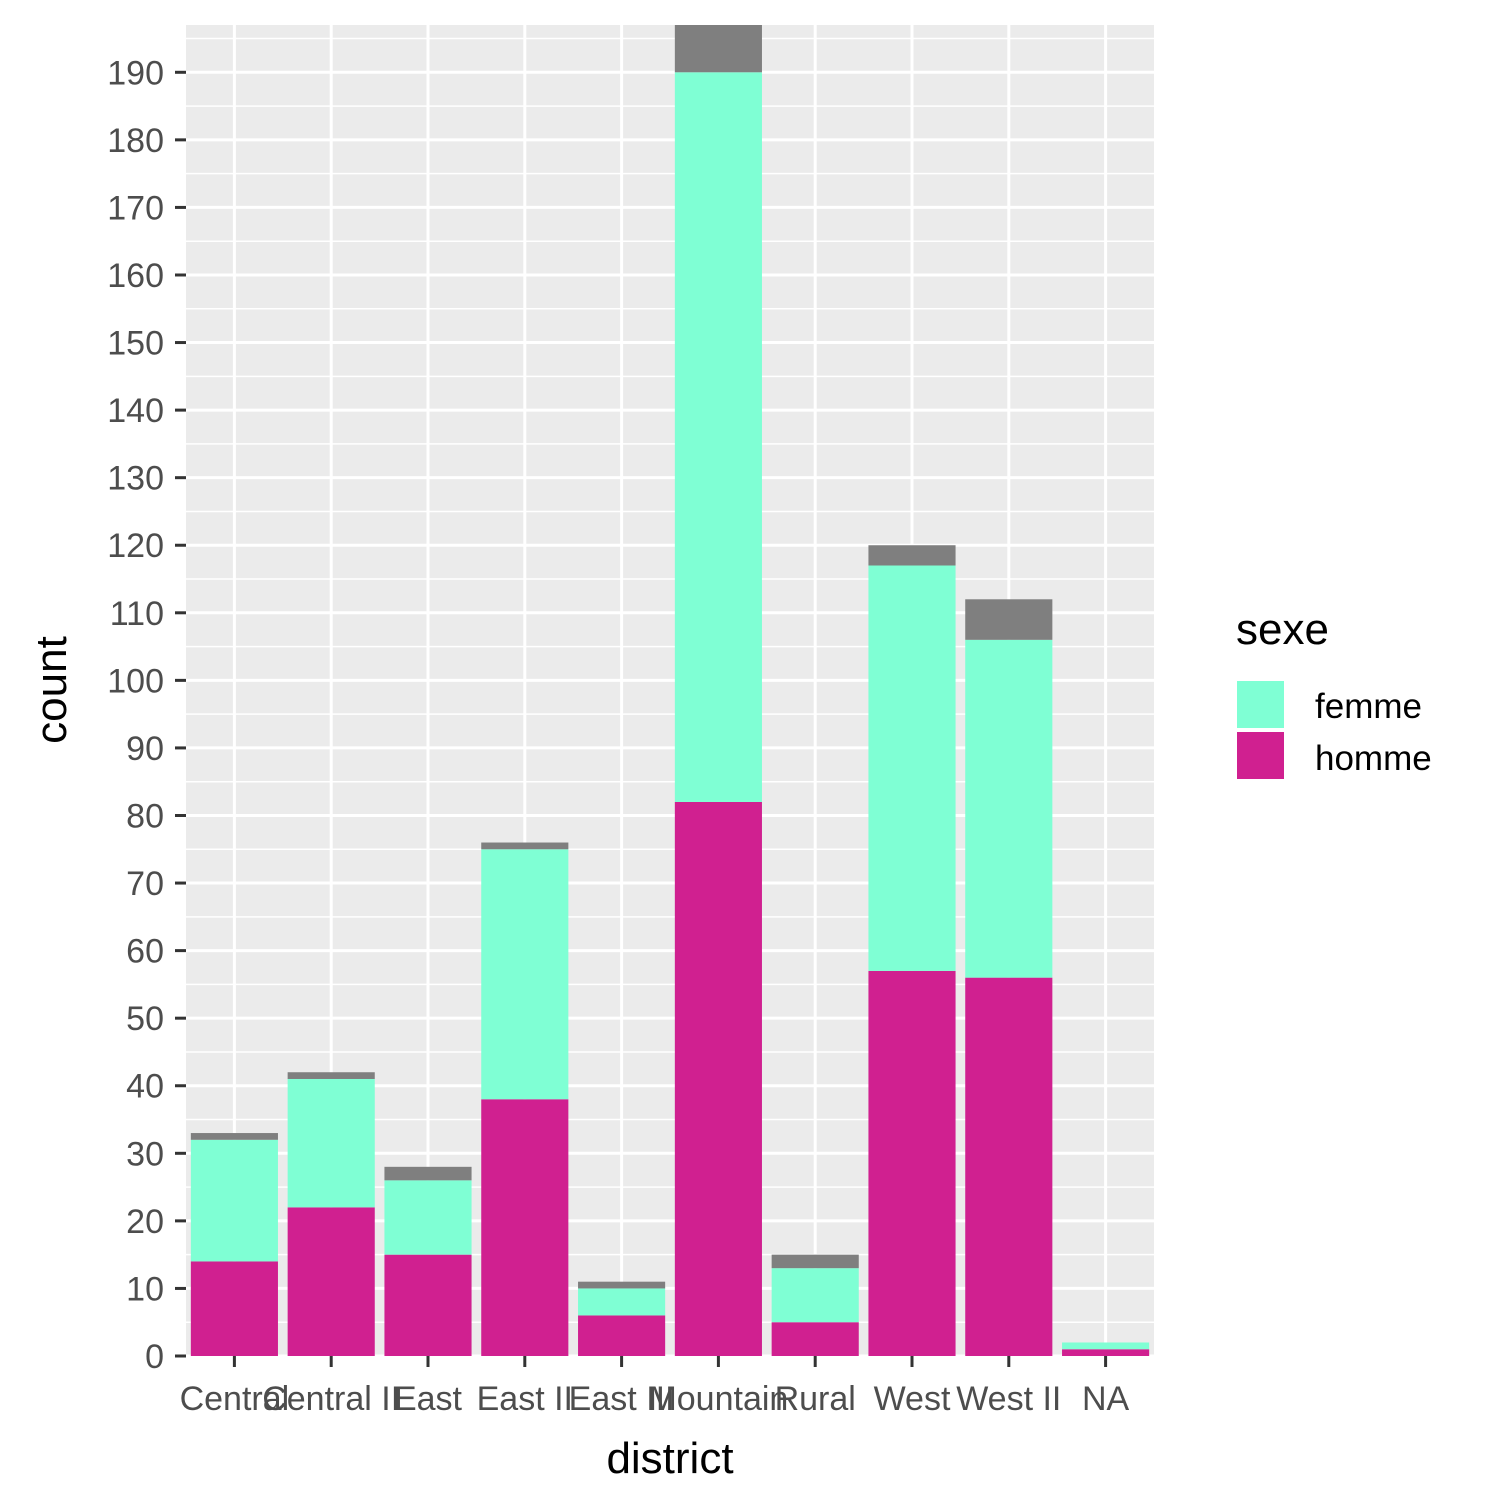  I want to click on bar-central-ii-na, so click(331, 1075).